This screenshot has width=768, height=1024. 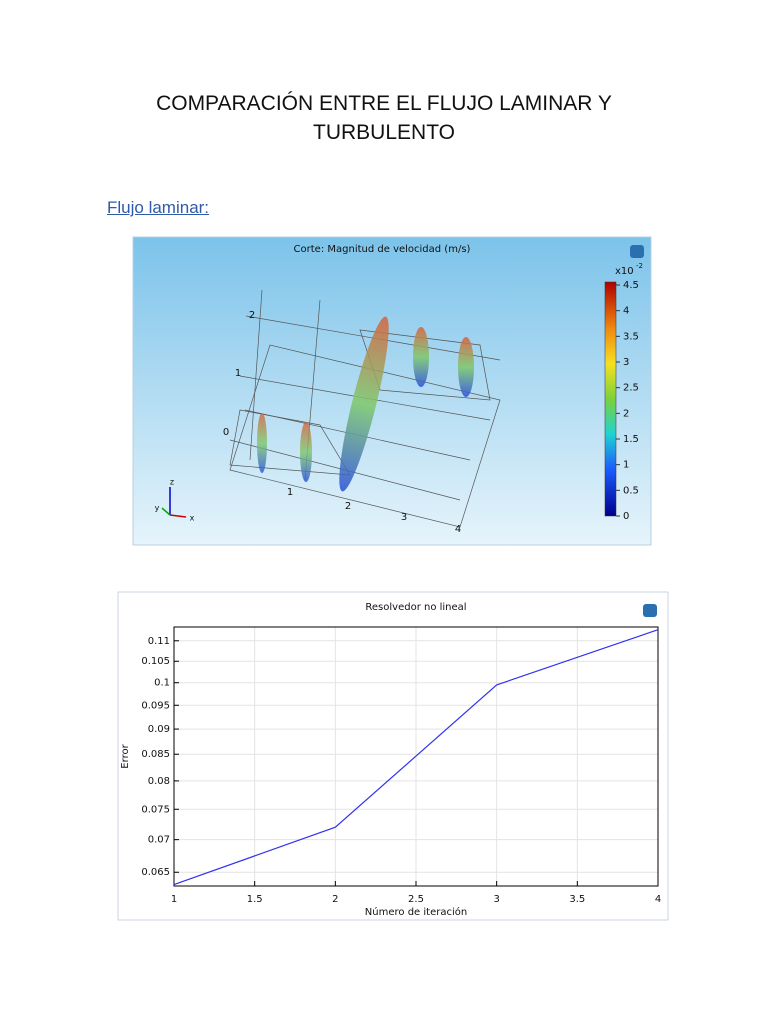 I want to click on title: TURBULENTO, so click(x=384, y=132).